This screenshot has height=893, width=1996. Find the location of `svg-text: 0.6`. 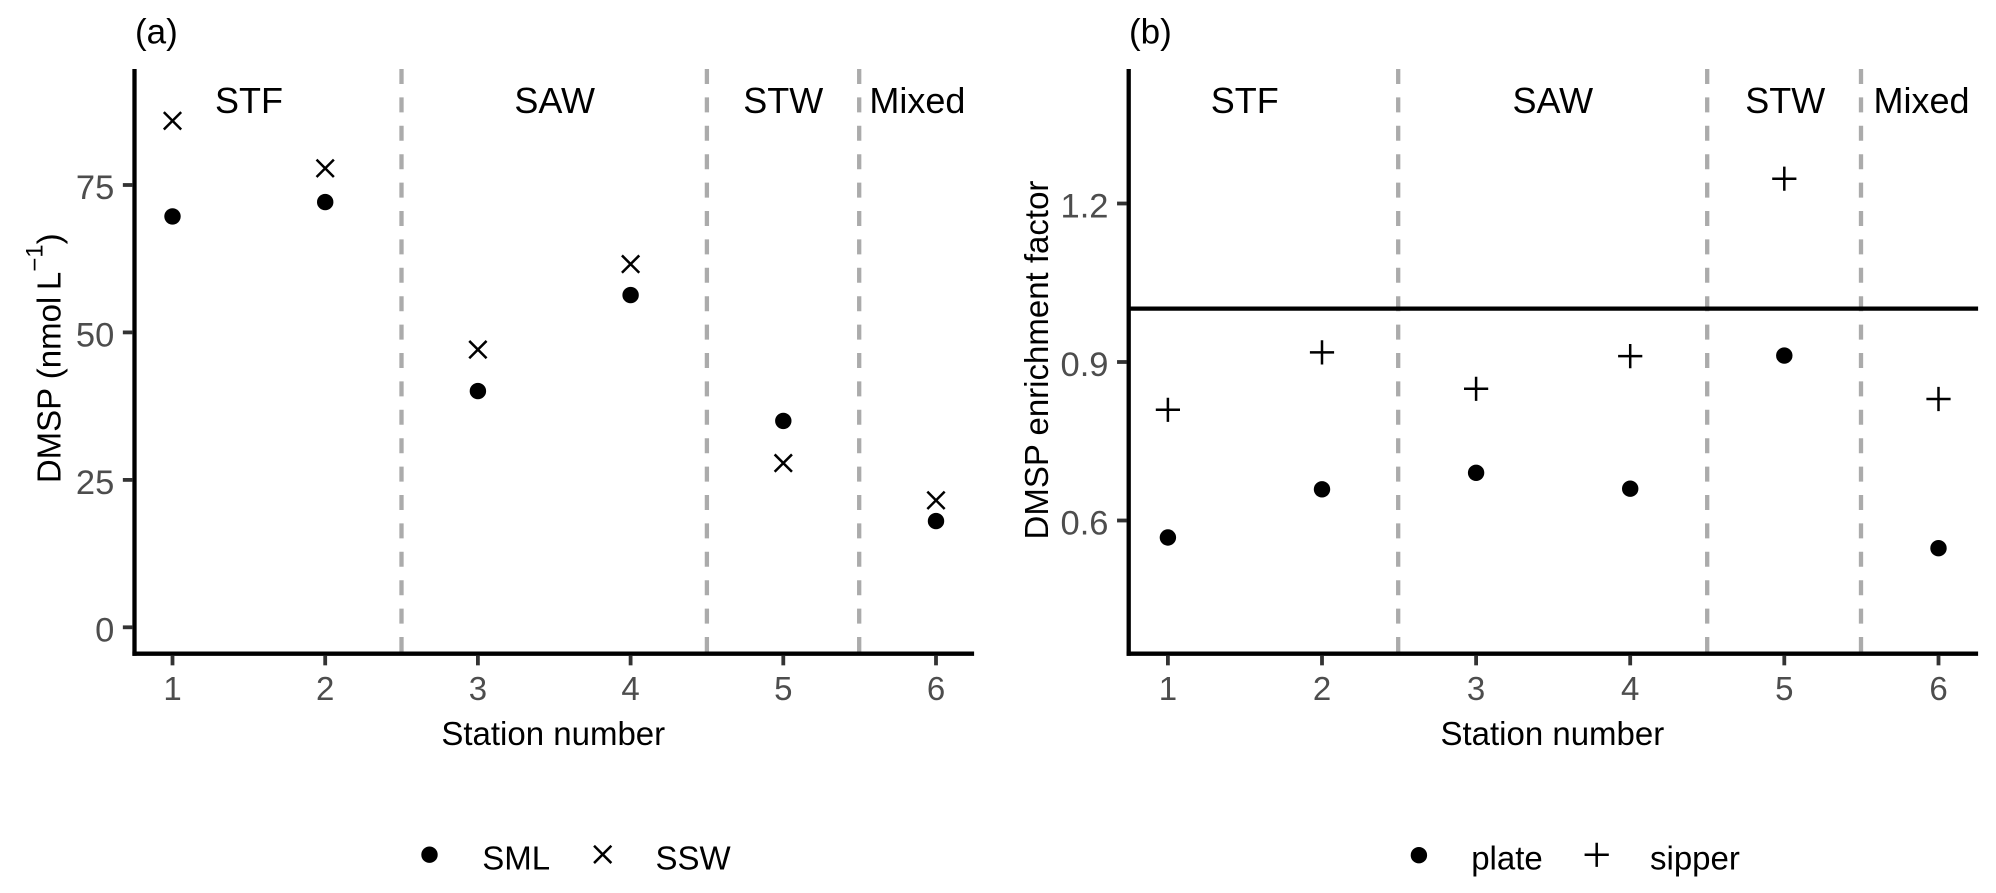

svg-text: 0.6 is located at coordinates (1085, 524).